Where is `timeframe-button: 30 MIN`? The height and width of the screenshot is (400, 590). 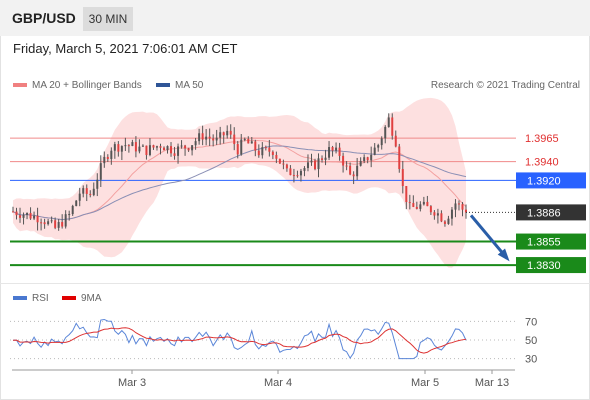 timeframe-button: 30 MIN is located at coordinates (108, 19).